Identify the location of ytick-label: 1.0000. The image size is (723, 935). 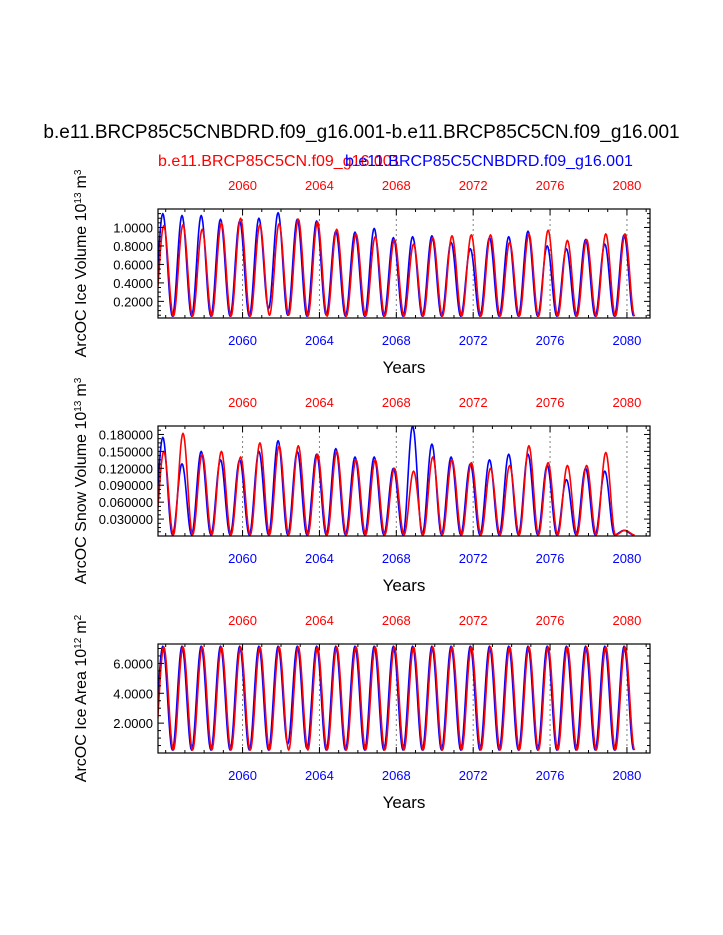
(133, 227).